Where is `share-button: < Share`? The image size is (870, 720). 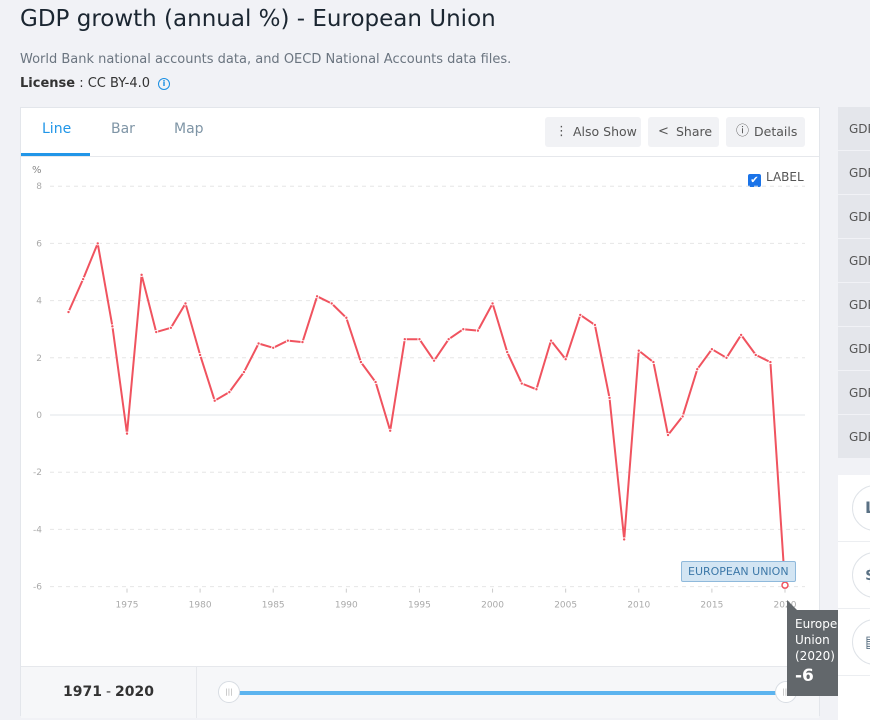
share-button: < Share is located at coordinates (683, 132).